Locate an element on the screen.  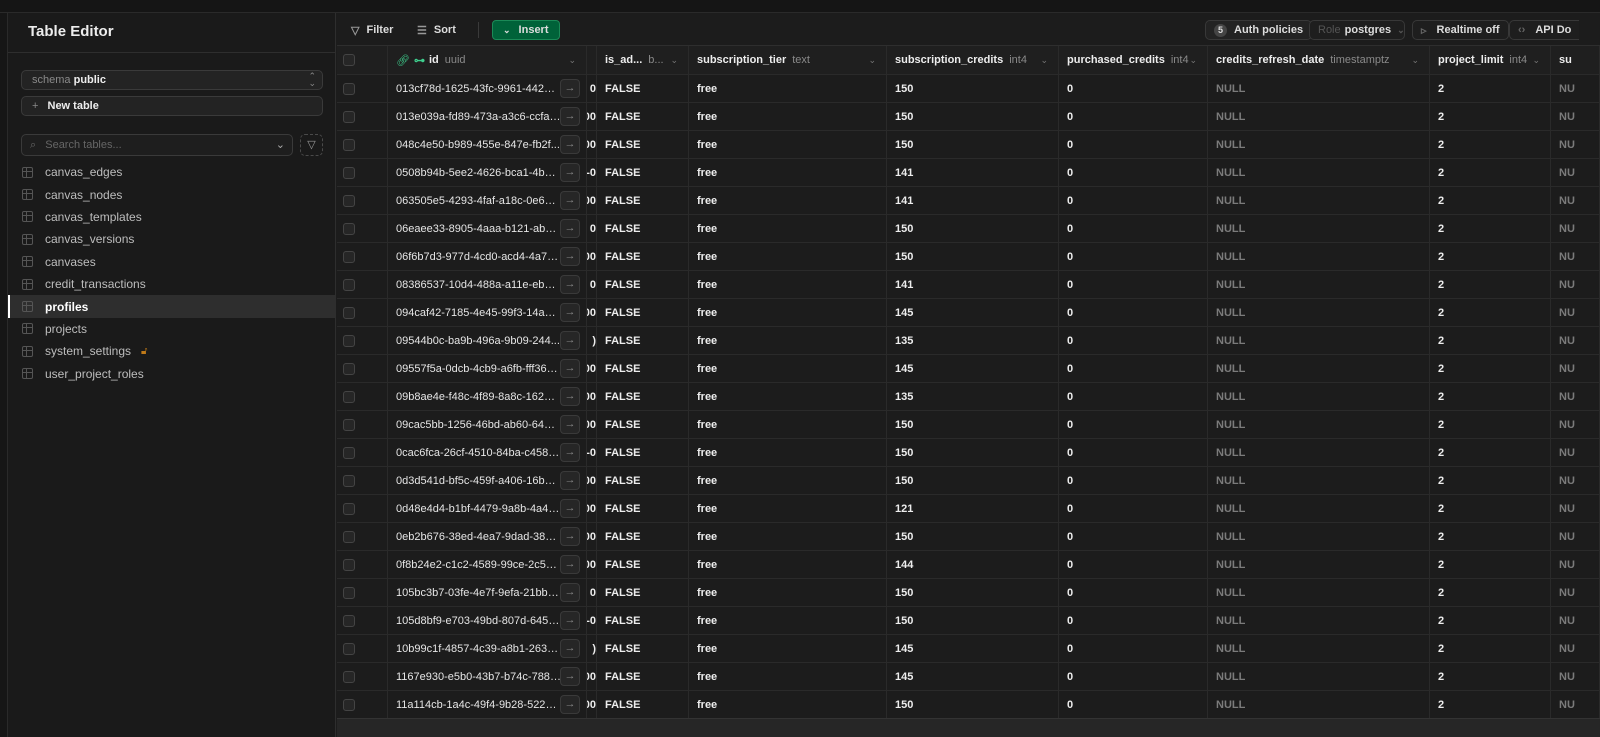
insert-button: ⌄ Insert is located at coordinates (526, 30).